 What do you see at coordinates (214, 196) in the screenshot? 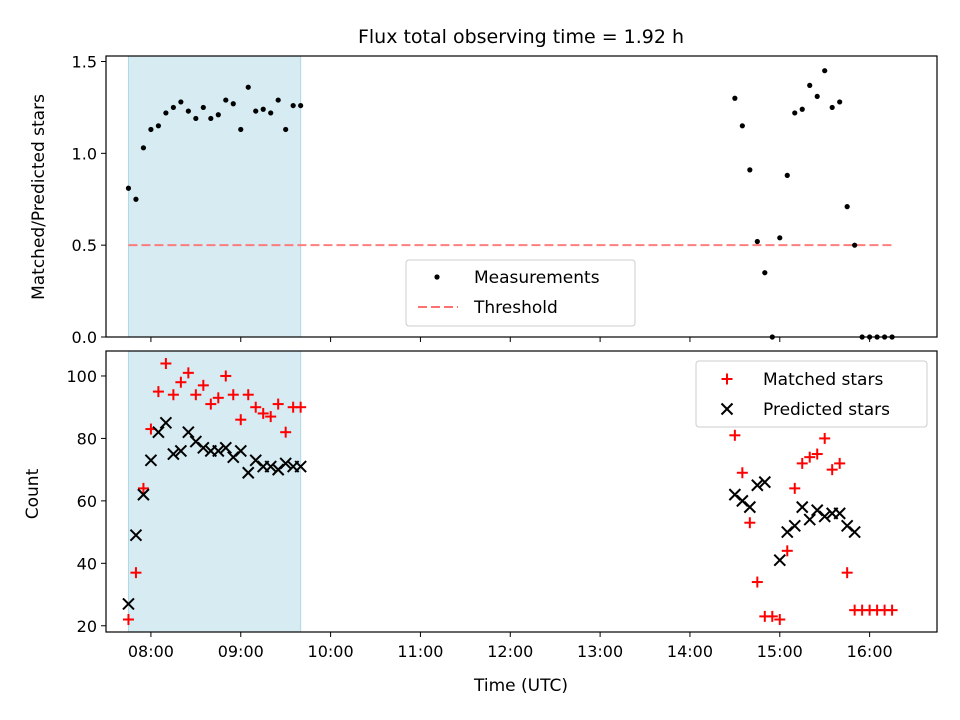
I see `top-panel-shaded-window` at bounding box center [214, 196].